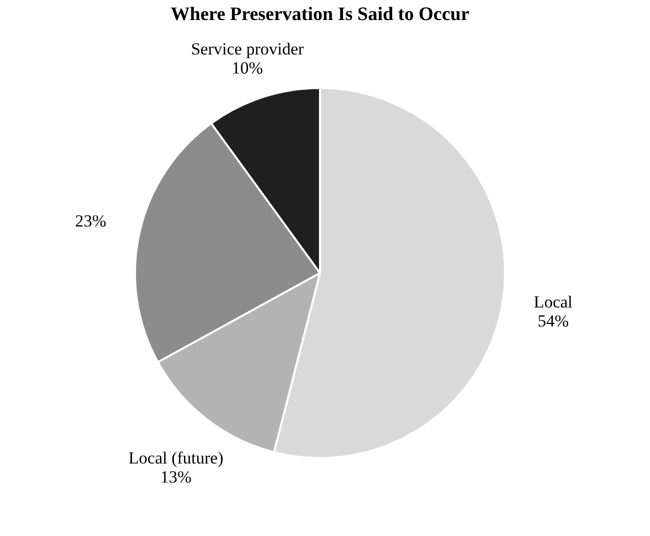 The height and width of the screenshot is (536, 650). What do you see at coordinates (176, 458) in the screenshot?
I see `slice-label: Local (future)` at bounding box center [176, 458].